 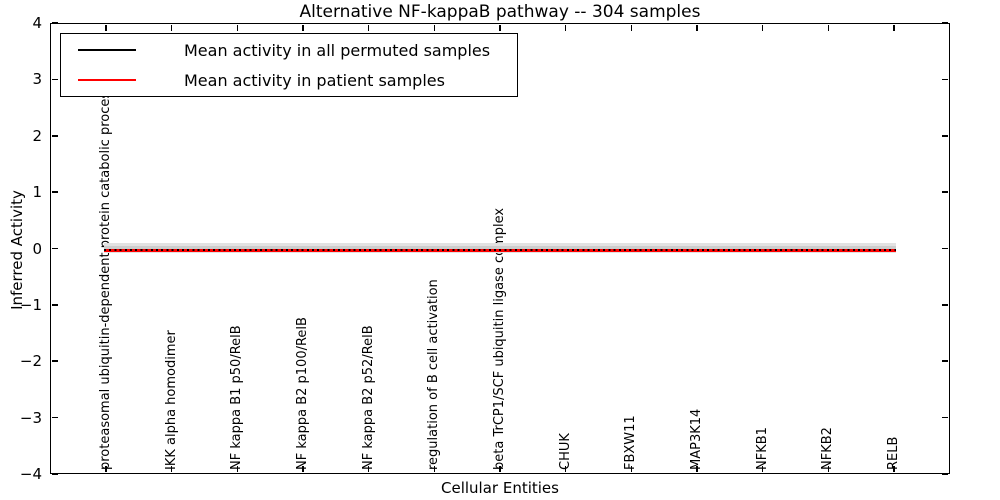 I want to click on legend-entry-patient: Mean activity in patient samples, so click(x=289, y=80).